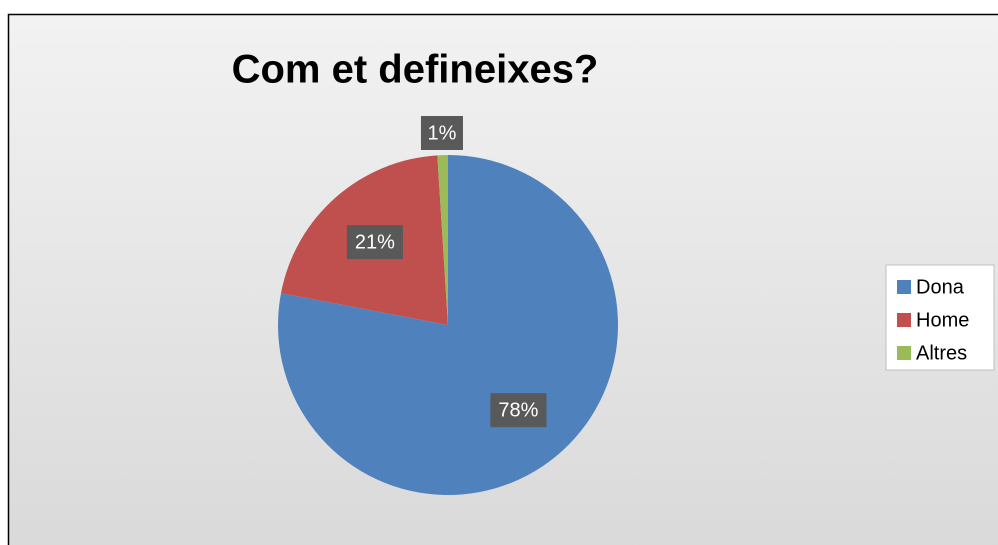 The image size is (998, 545). Describe the element at coordinates (941, 353) in the screenshot. I see `legend-label: Altres` at that location.